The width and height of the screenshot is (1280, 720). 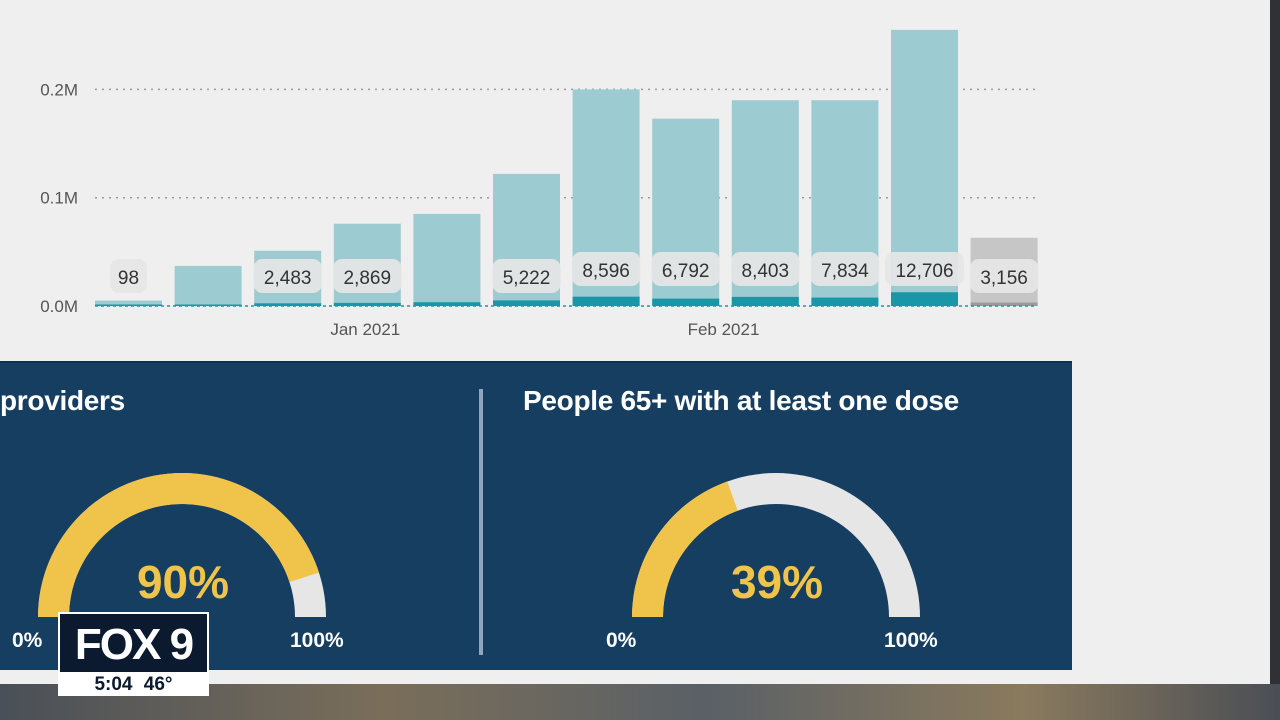 What do you see at coordinates (481, 522) in the screenshot?
I see `panel-divider` at bounding box center [481, 522].